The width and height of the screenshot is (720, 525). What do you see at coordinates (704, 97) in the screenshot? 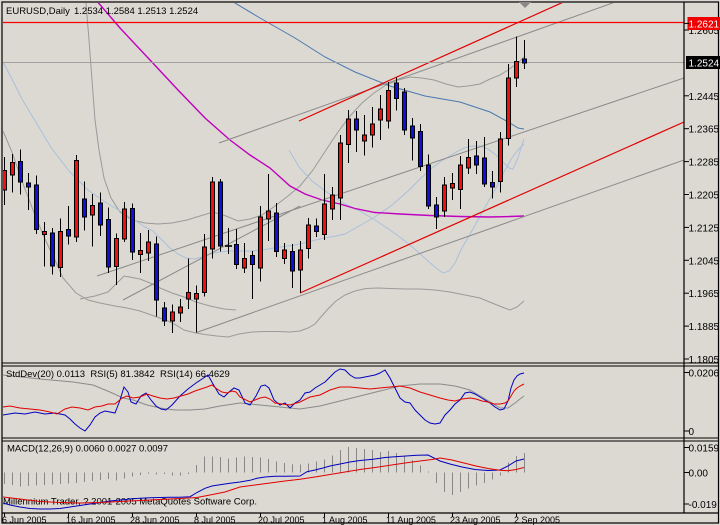
I see `svg-text: 1.2445` at bounding box center [704, 97].